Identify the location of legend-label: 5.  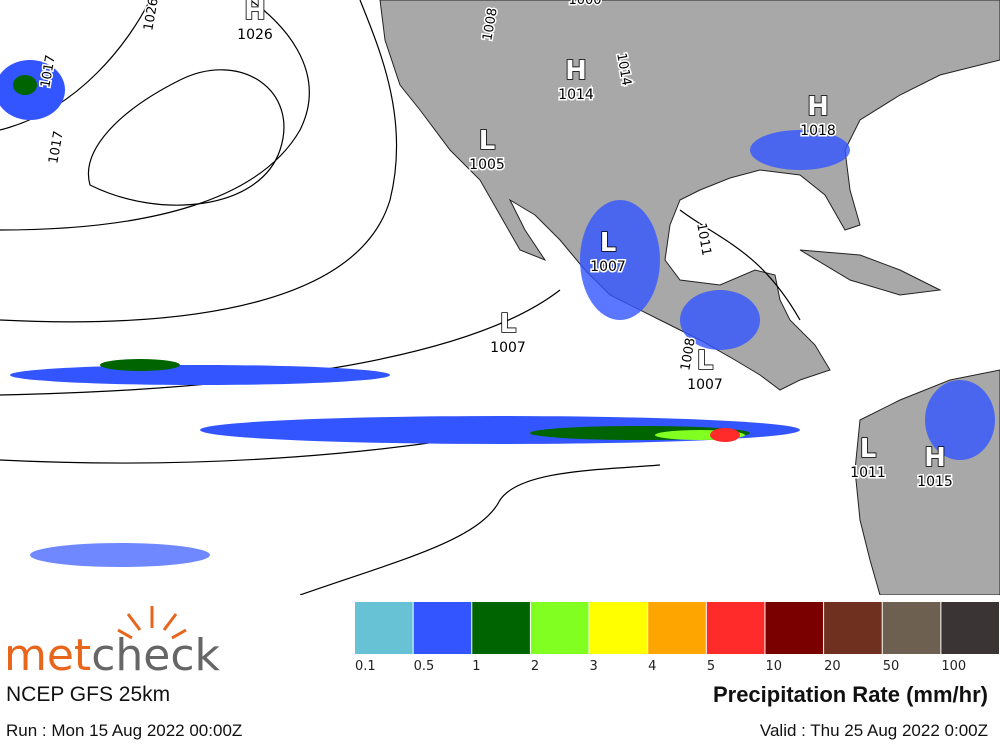
(711, 666).